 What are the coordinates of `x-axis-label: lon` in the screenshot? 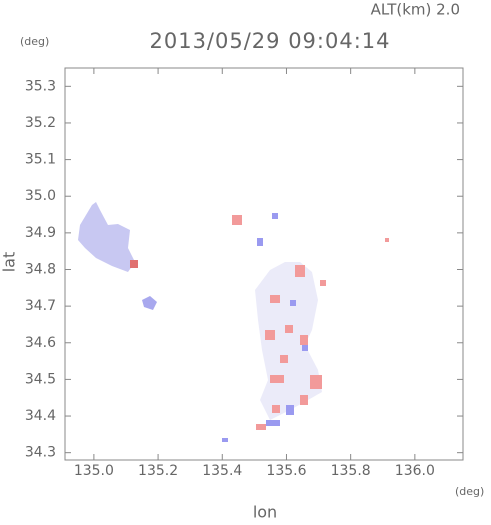 It's located at (265, 512).